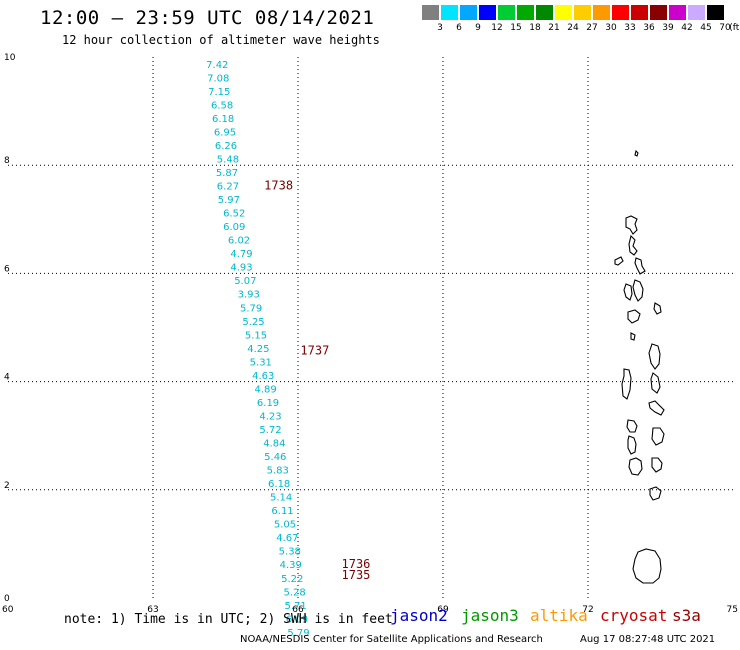 The width and height of the screenshot is (740, 650). What do you see at coordinates (634, 615) in the screenshot?
I see `legend-cryosat: cryosat` at bounding box center [634, 615].